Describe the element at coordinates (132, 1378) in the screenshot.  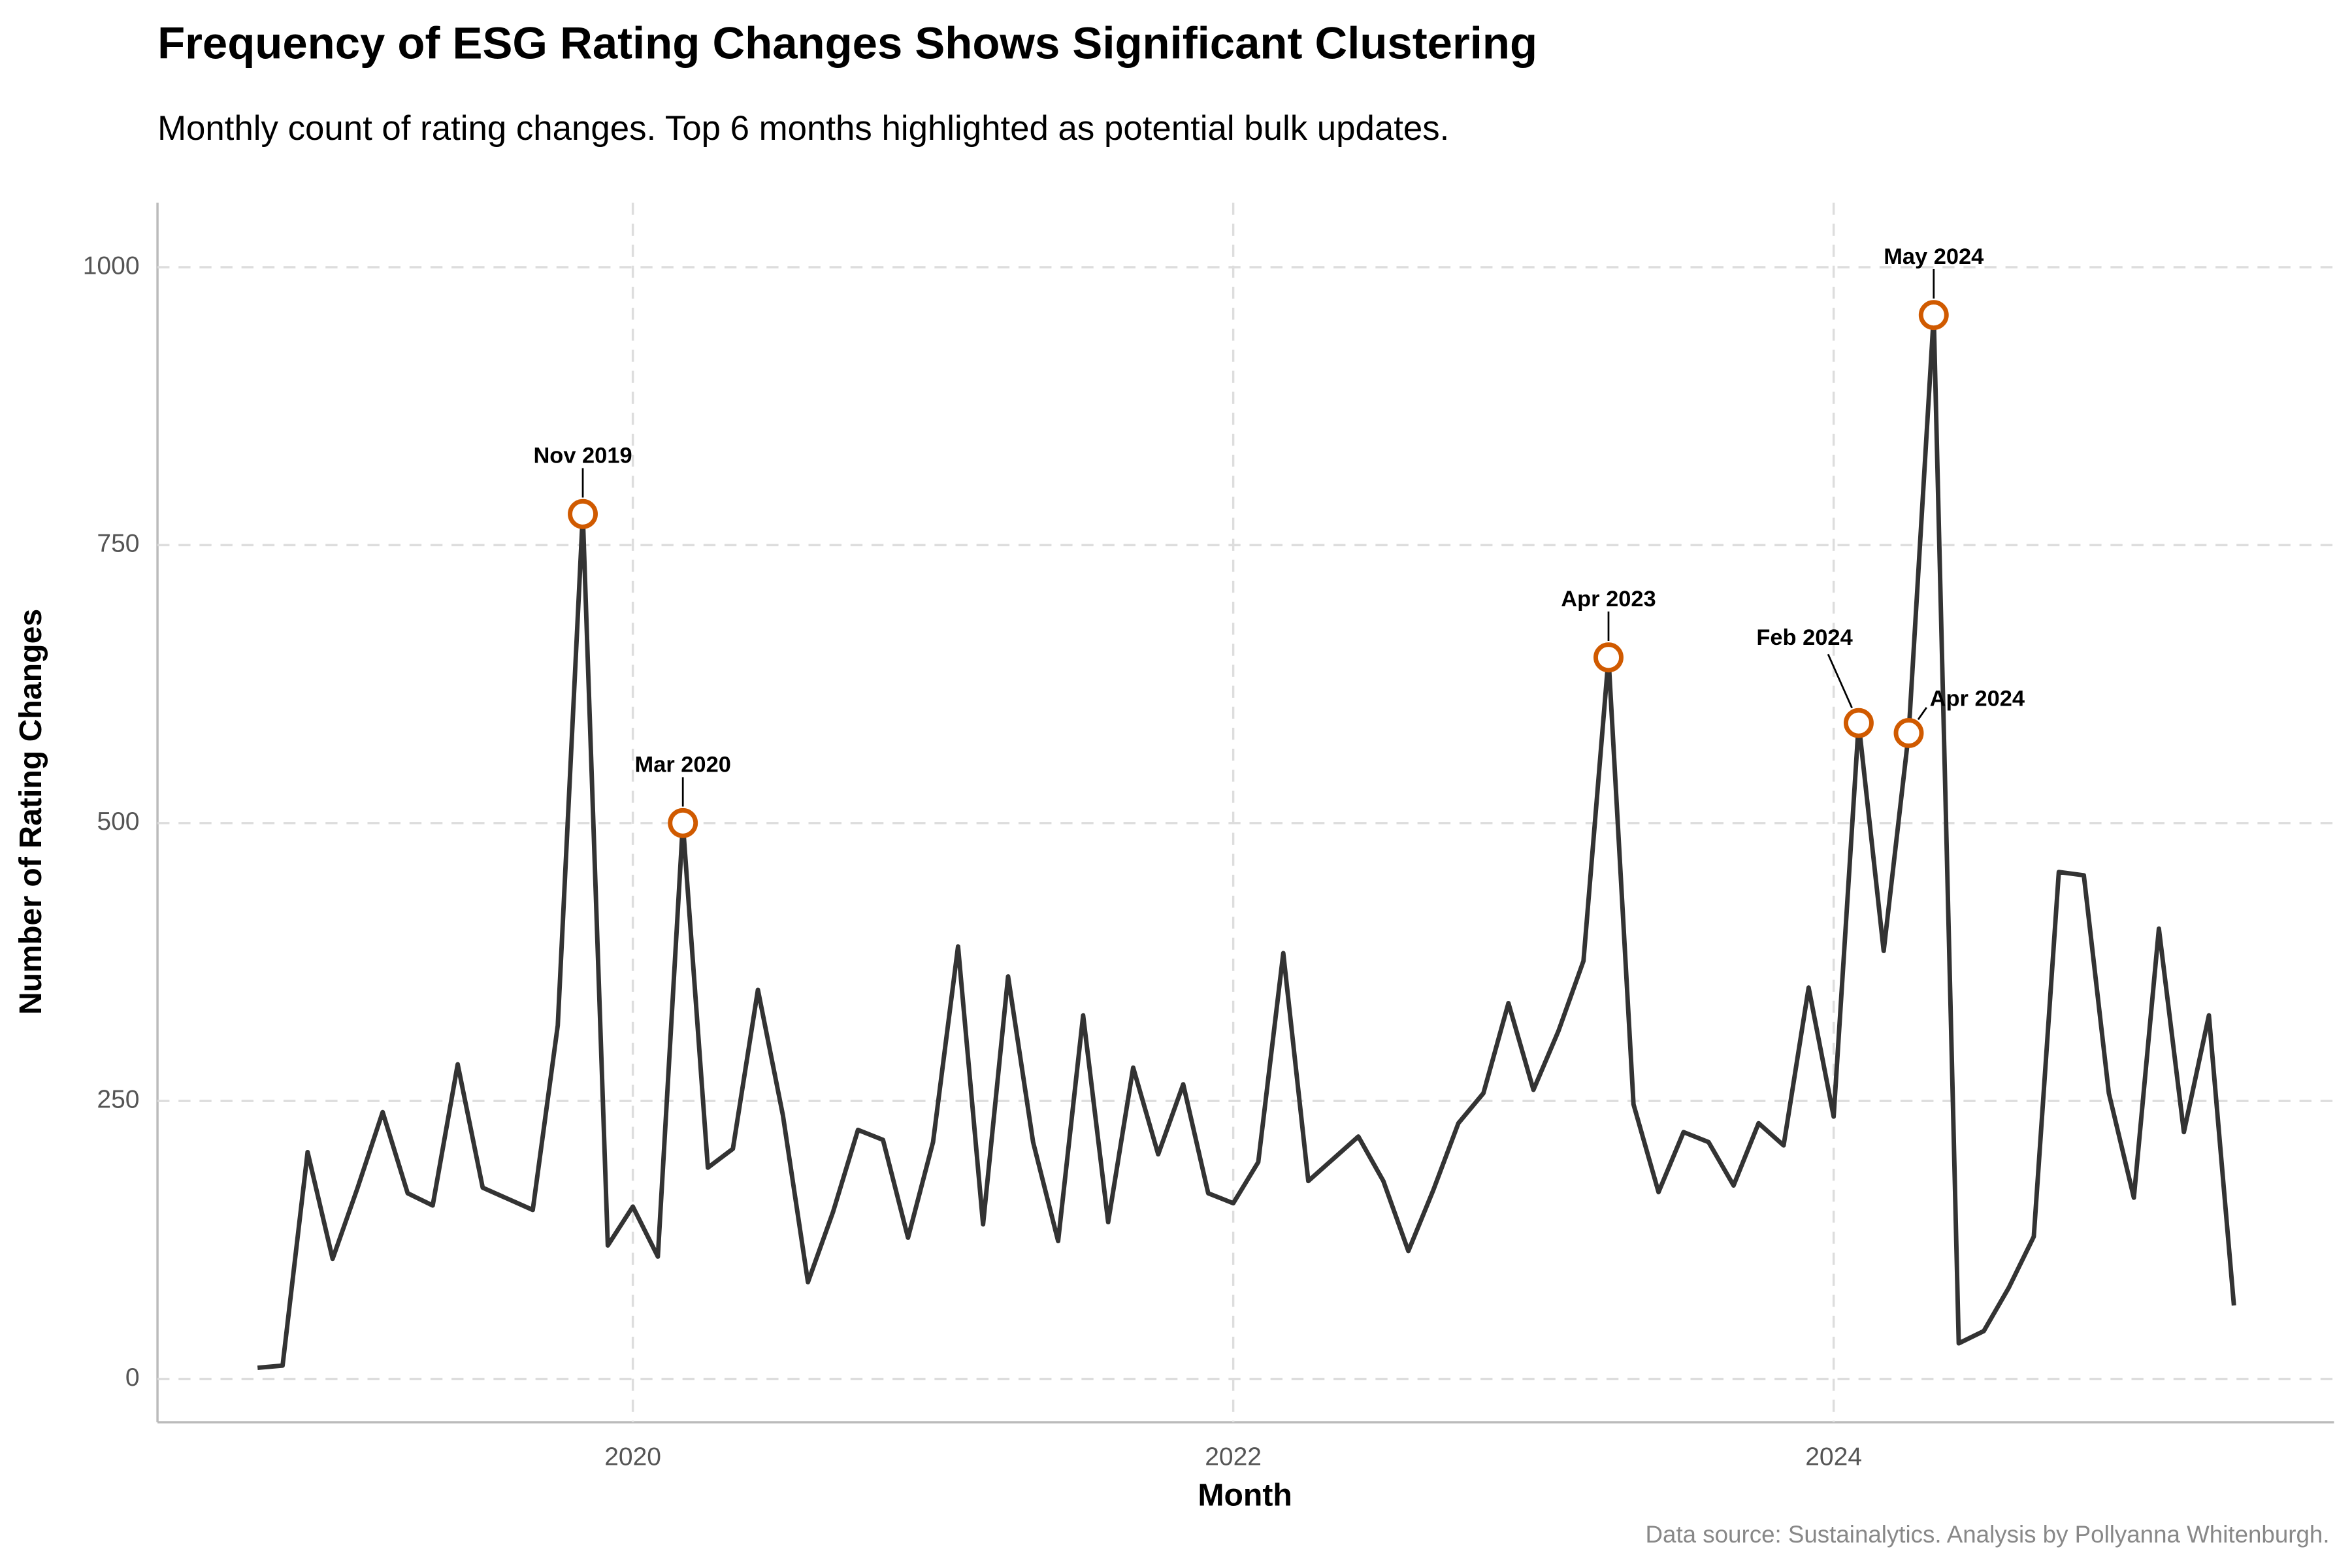
I see `y-tick-label: 0` at that location.